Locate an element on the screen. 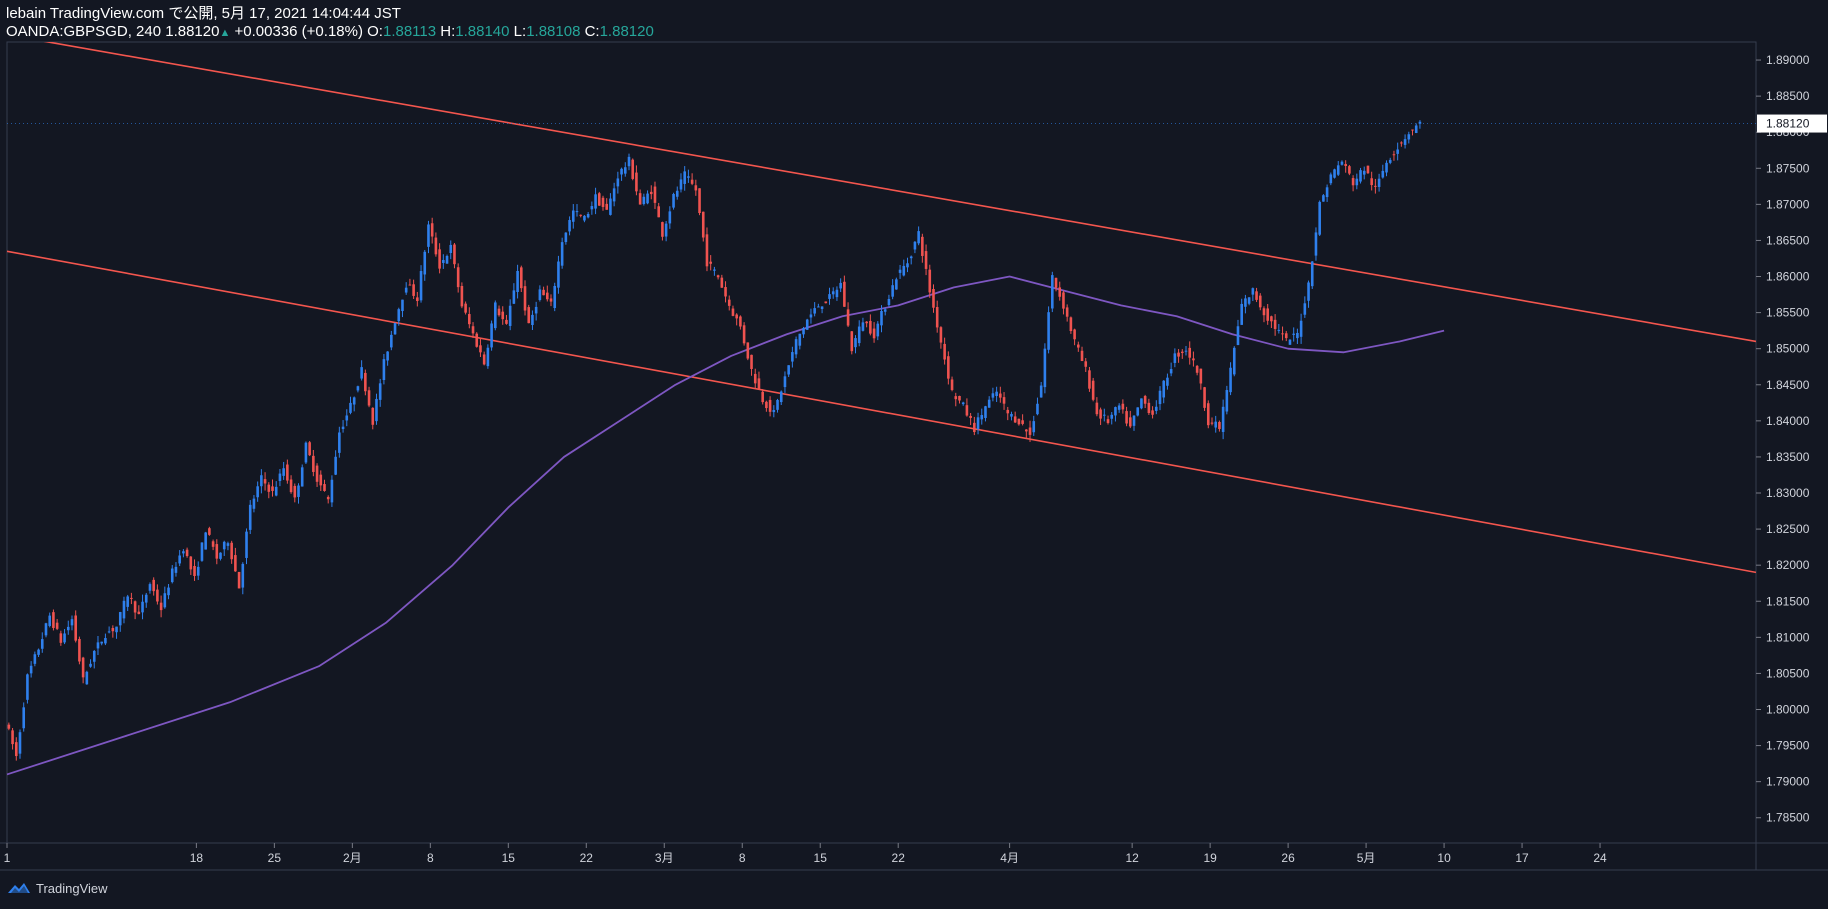 The height and width of the screenshot is (909, 1828). close-value: 1.88120 is located at coordinates (626, 31).